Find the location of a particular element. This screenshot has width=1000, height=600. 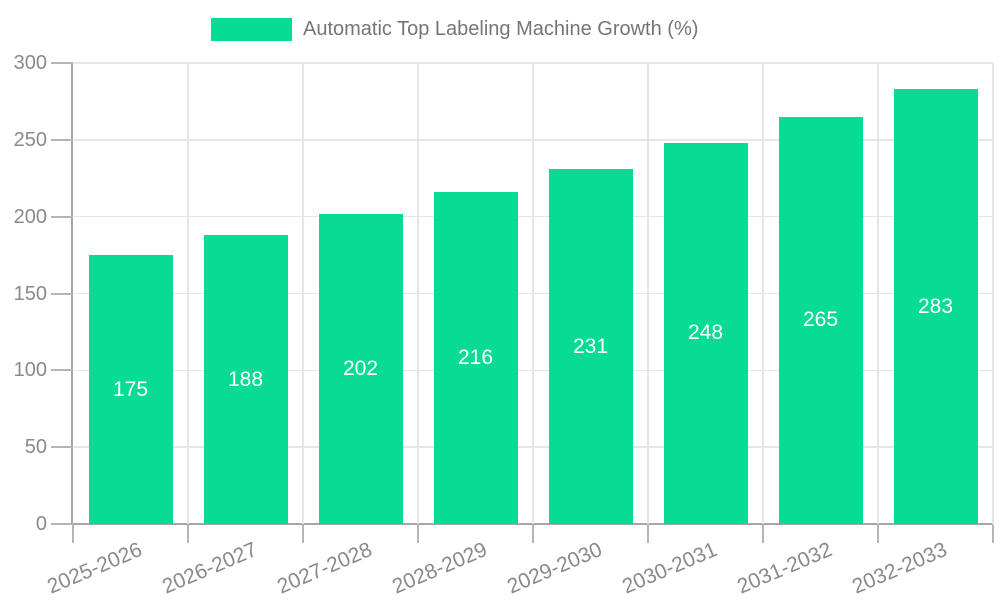

bar-value-label: 202 is located at coordinates (360, 368).